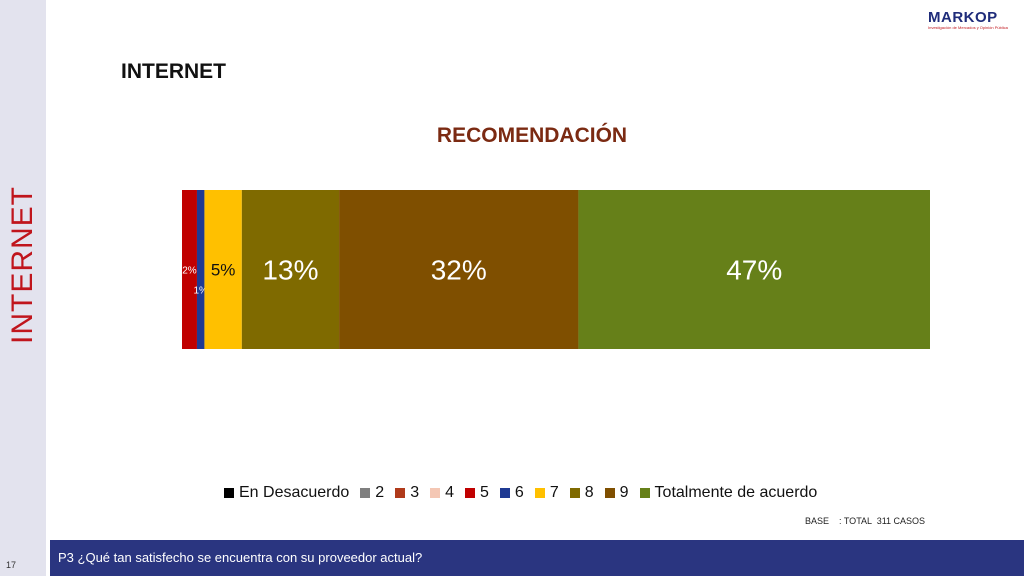 The height and width of the screenshot is (576, 1024). I want to click on data-label-totalmente-de-acuerdo: 47%, so click(754, 270).